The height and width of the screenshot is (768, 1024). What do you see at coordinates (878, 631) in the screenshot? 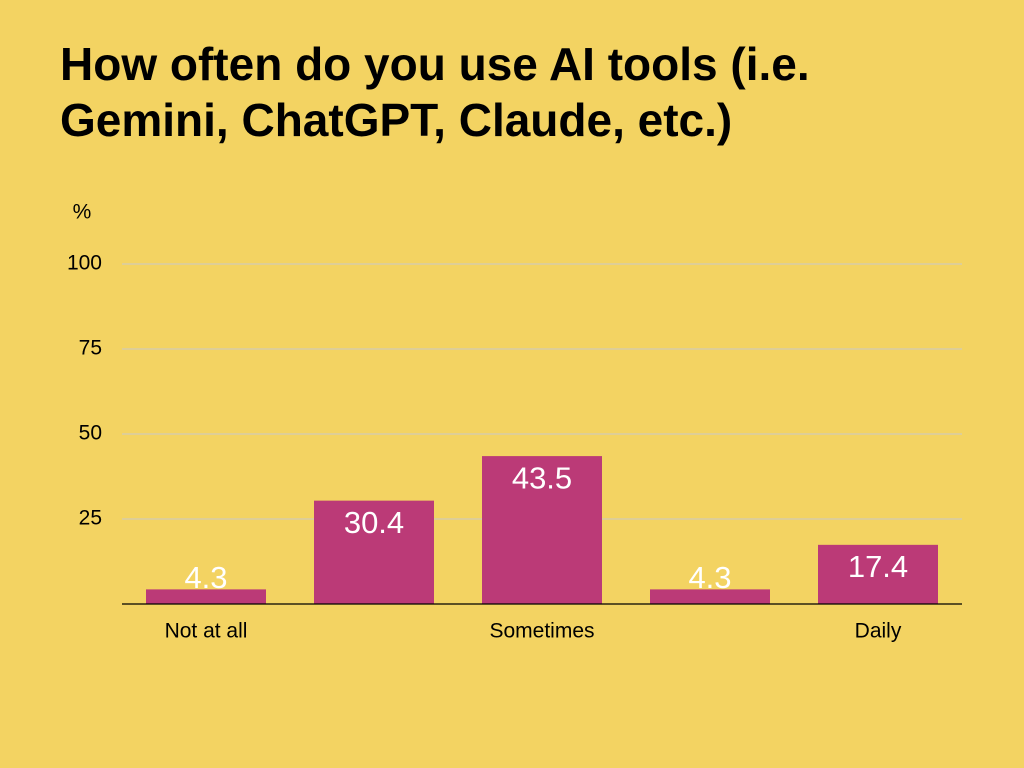
I see `x-tick-label: Daily` at bounding box center [878, 631].